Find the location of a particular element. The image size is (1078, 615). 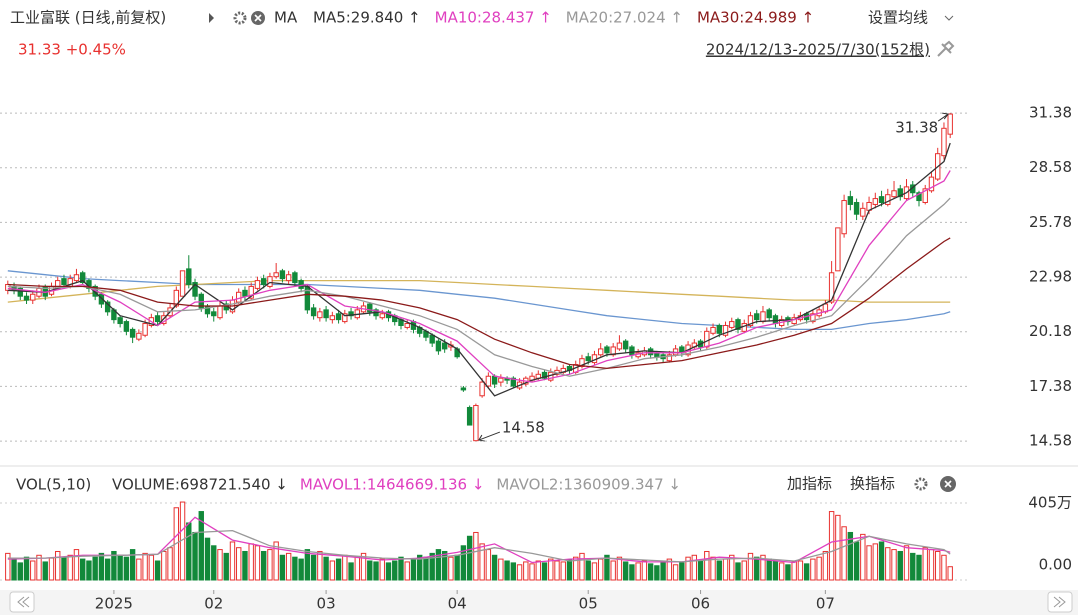

x-tick-label: 07 is located at coordinates (825, 604).